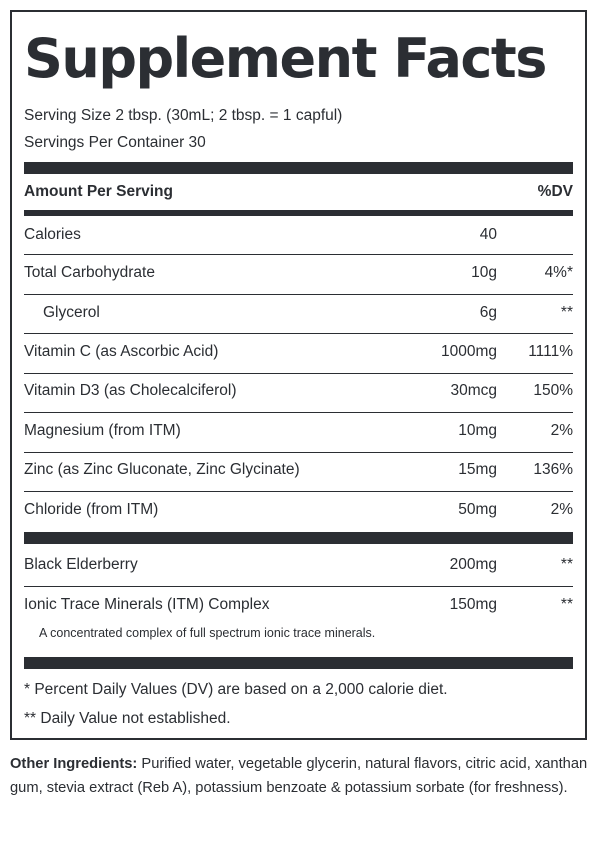 Image resolution: width=595 pixels, height=844 pixels. I want to click on nutrient-amount: 40, so click(488, 234).